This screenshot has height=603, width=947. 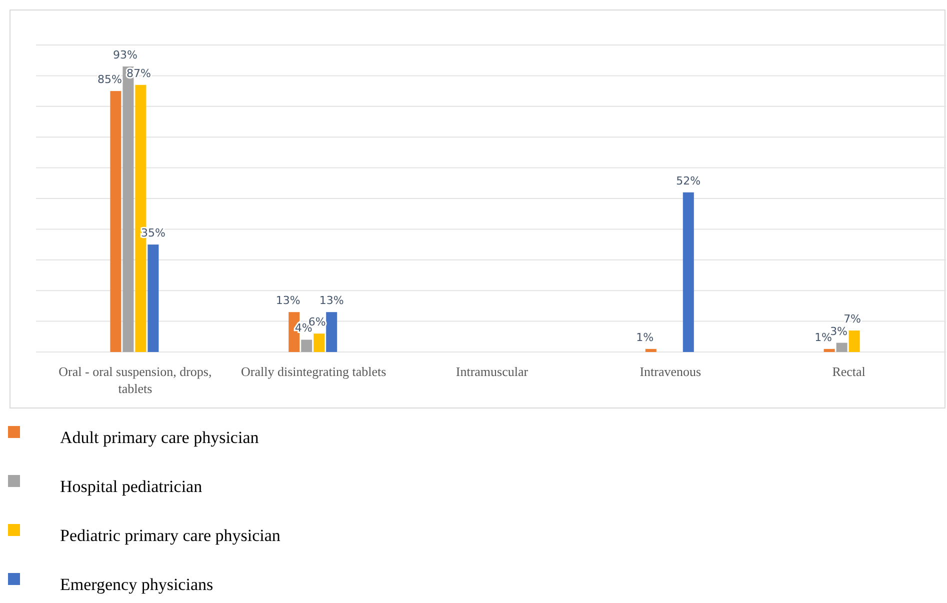 I want to click on x-tick-label: Intravenous, so click(x=671, y=371).